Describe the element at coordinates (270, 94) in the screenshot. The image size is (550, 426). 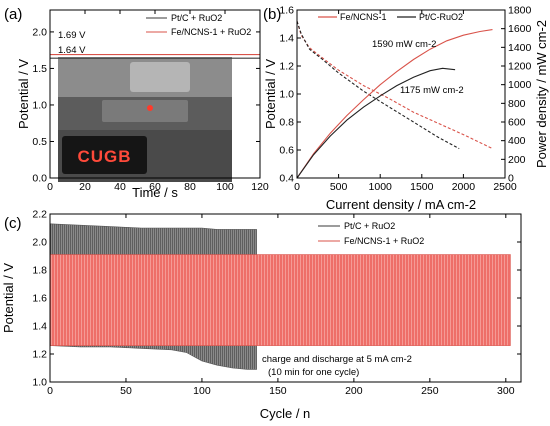
I see `panel-b-ylabel: Potential / V` at that location.